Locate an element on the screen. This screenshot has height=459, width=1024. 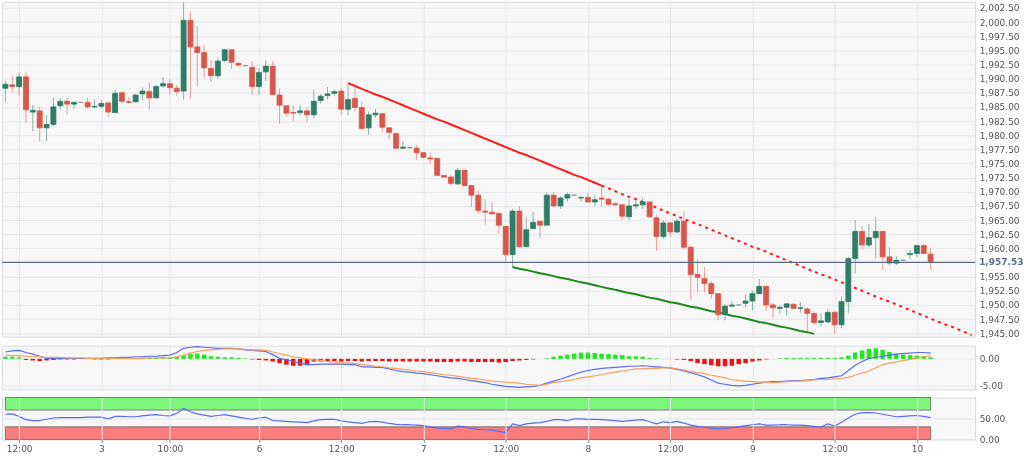
y-tick-label: 1,962.50 is located at coordinates (999, 234).